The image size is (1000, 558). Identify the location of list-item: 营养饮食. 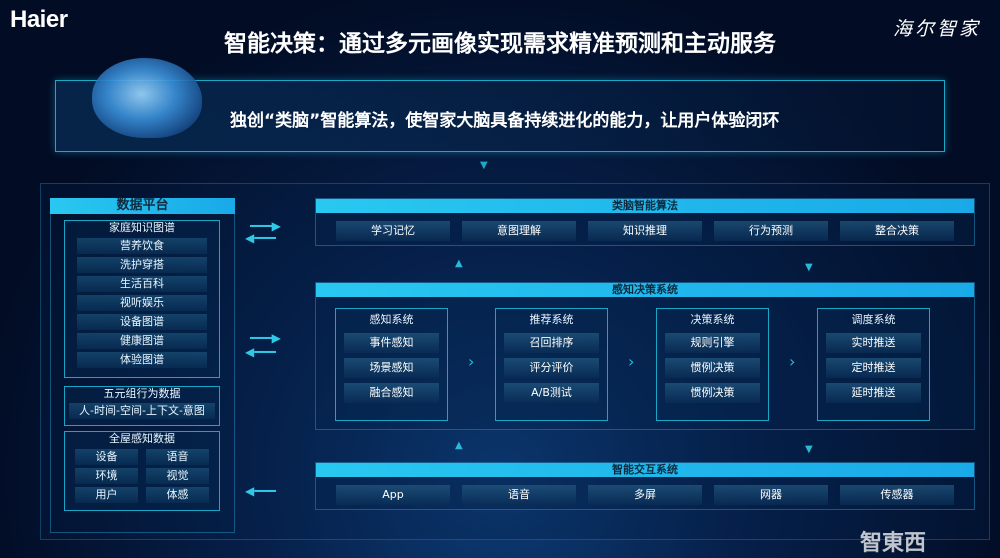
(142, 246).